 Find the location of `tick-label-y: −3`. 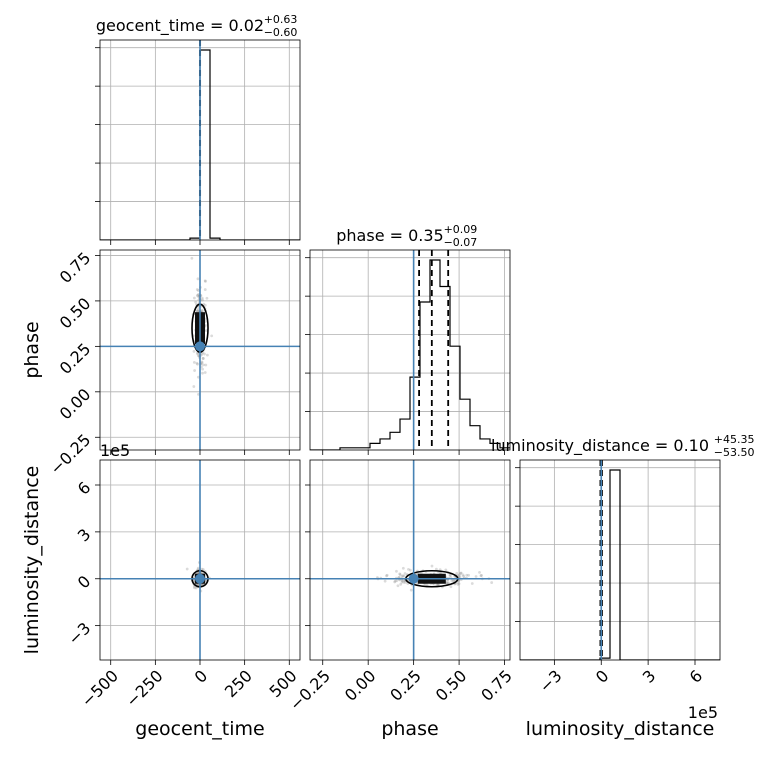

tick-label-y: −3 is located at coordinates (79, 634).